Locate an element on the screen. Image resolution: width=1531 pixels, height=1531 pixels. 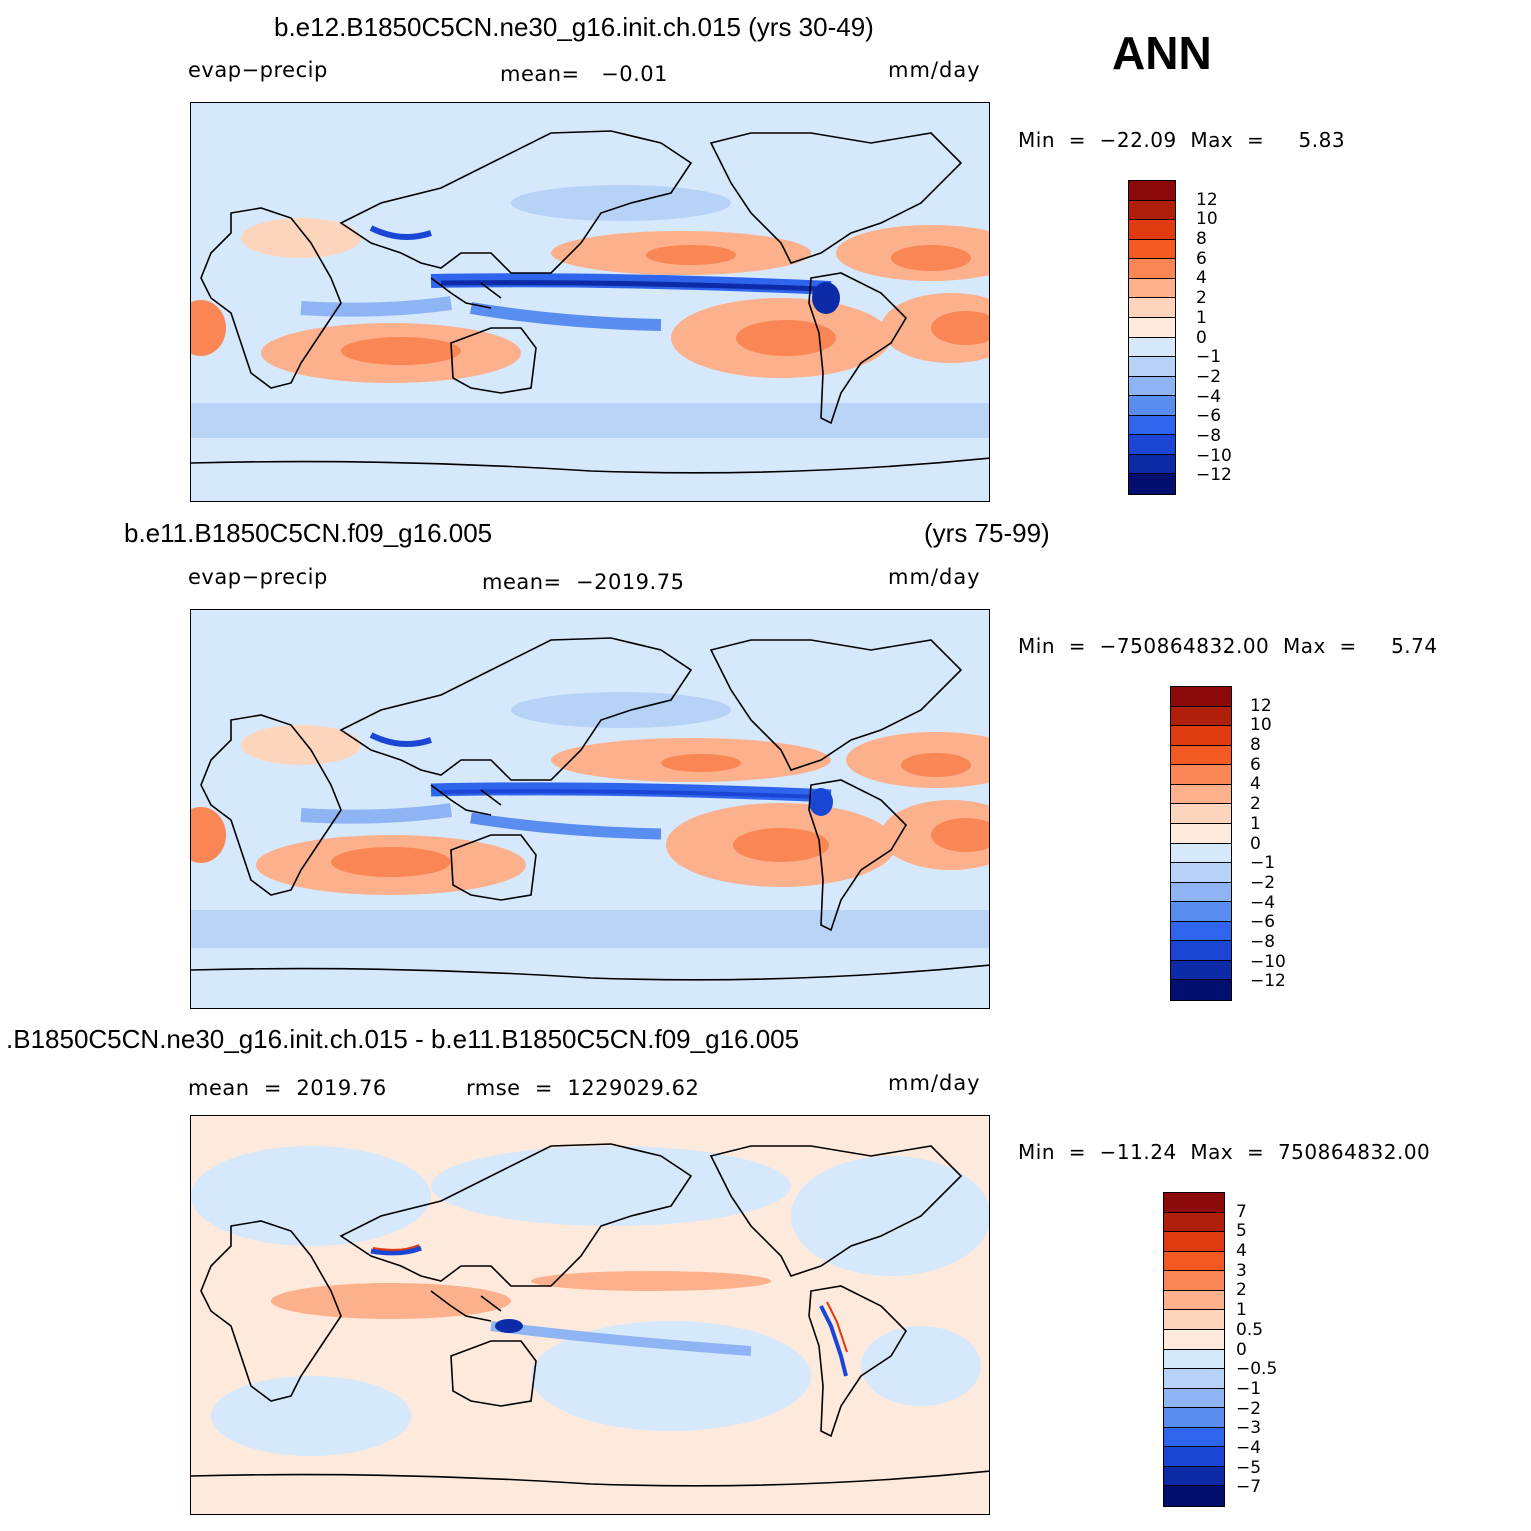
colorbar-tick-label: 10 is located at coordinates (1207, 219).